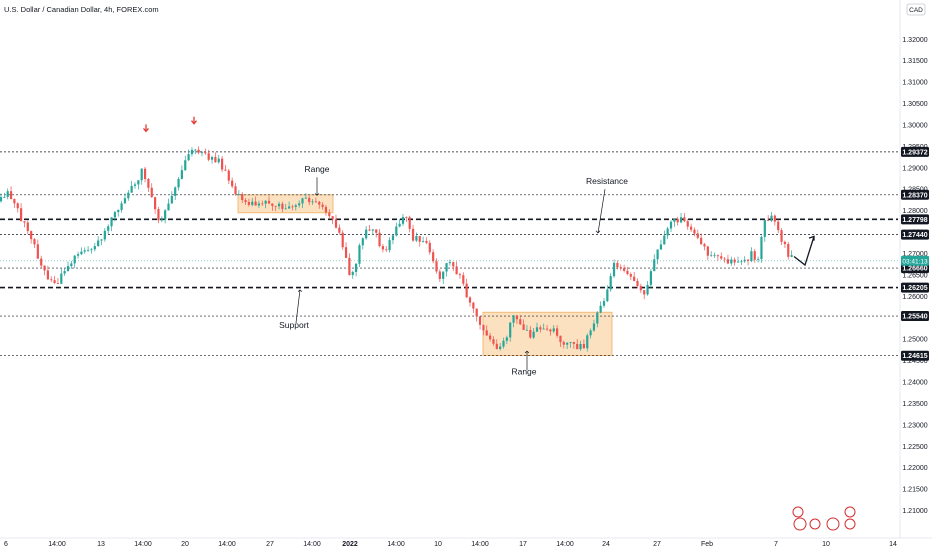 The width and height of the screenshot is (932, 550). Describe the element at coordinates (914, 152) in the screenshot. I see `level-badge-label: 1.29372` at that location.